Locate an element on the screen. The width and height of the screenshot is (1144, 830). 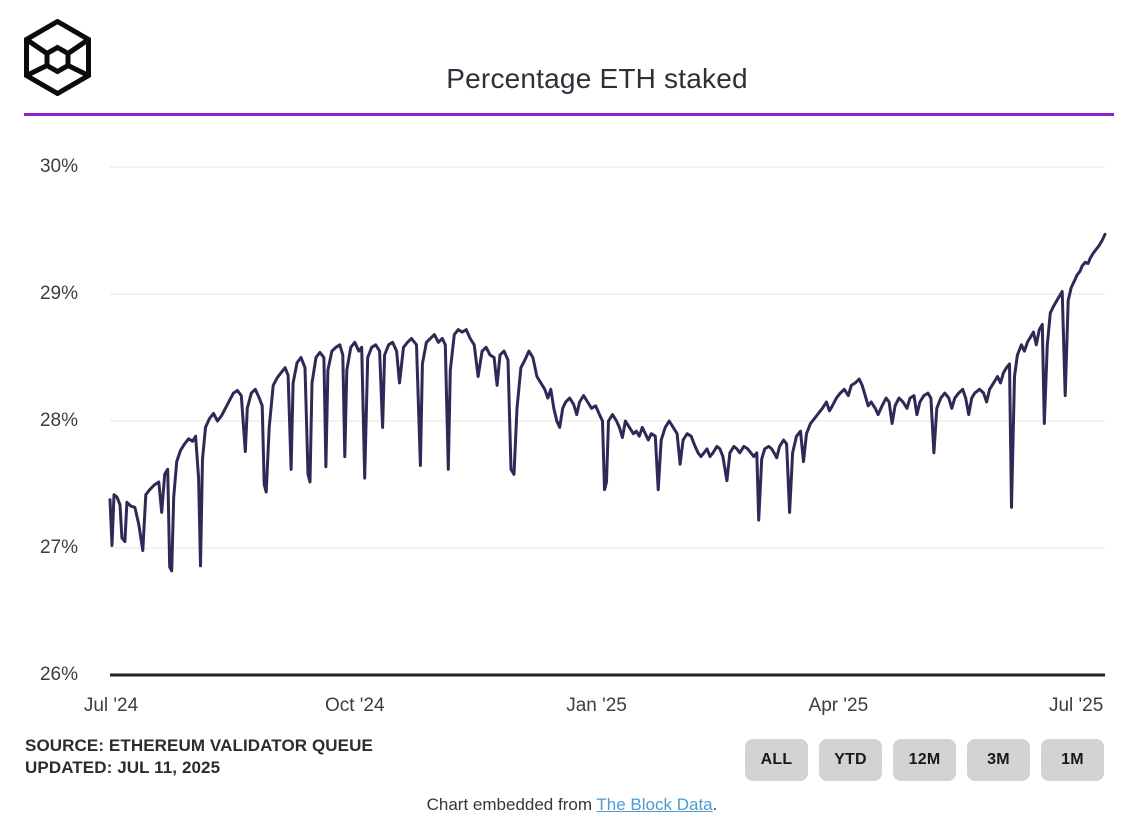
y-tick-label: 27% is located at coordinates (58, 547).